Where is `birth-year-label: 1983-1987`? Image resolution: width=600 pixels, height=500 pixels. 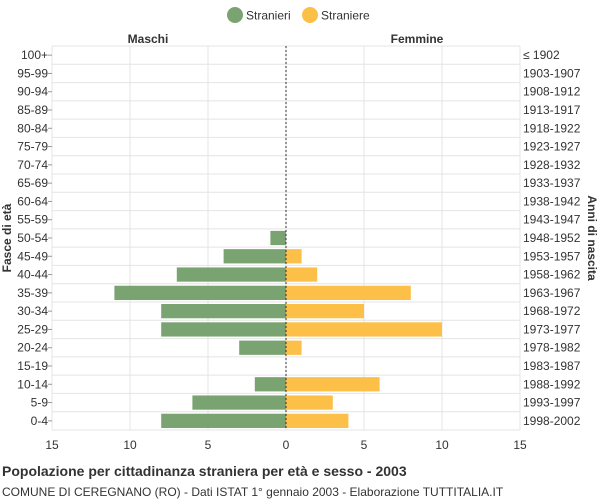
birth-year-label: 1983-1987 is located at coordinates (552, 366).